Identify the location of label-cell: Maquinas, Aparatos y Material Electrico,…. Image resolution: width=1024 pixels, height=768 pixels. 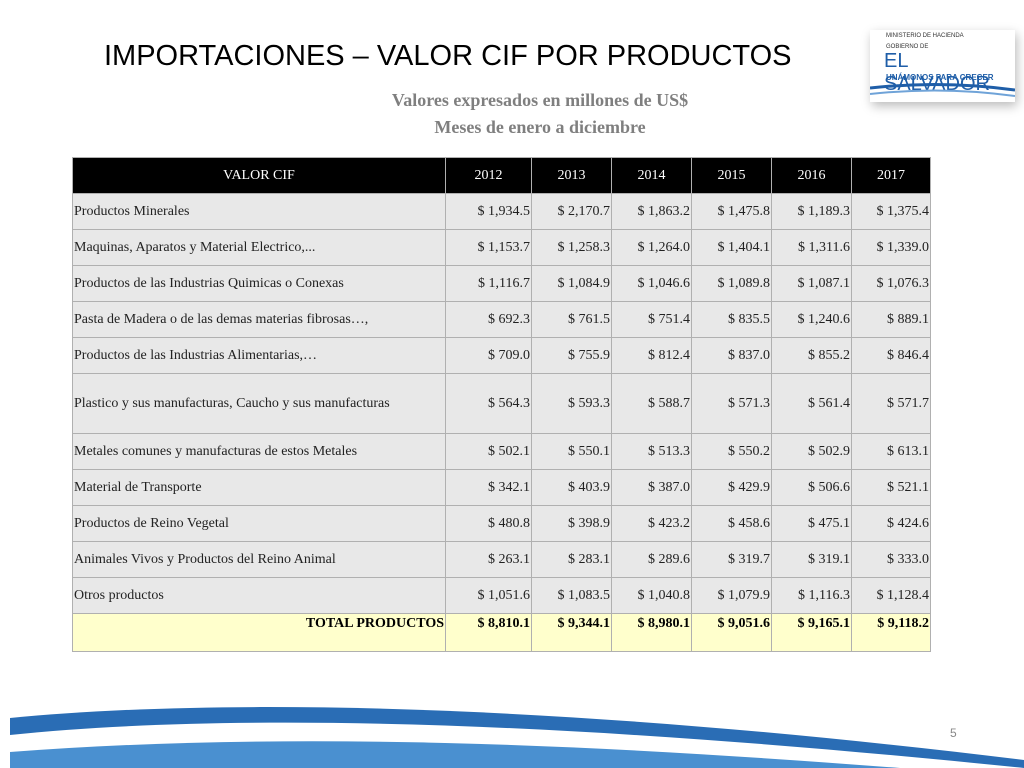
(259, 247).